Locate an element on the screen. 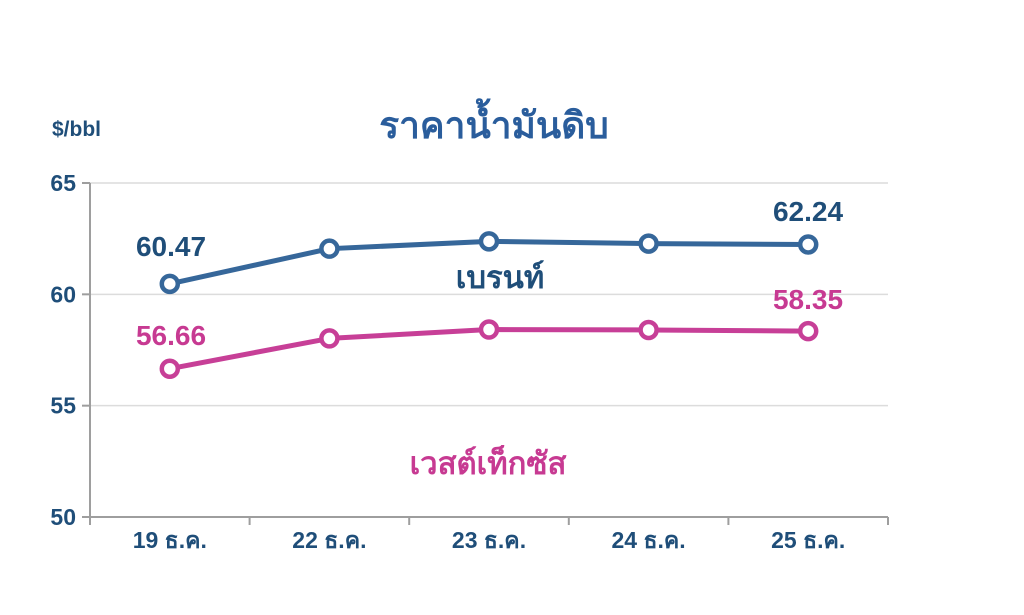 The height and width of the screenshot is (615, 1024). brent-first-value-label: 60.47 is located at coordinates (171, 246).